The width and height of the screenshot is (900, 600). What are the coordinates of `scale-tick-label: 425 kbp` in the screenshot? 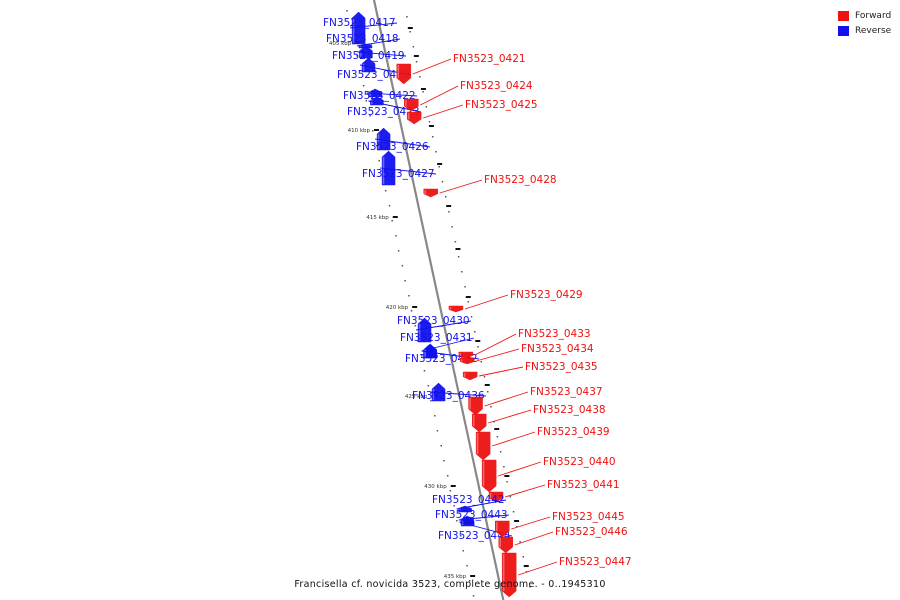 It's located at (416, 397).